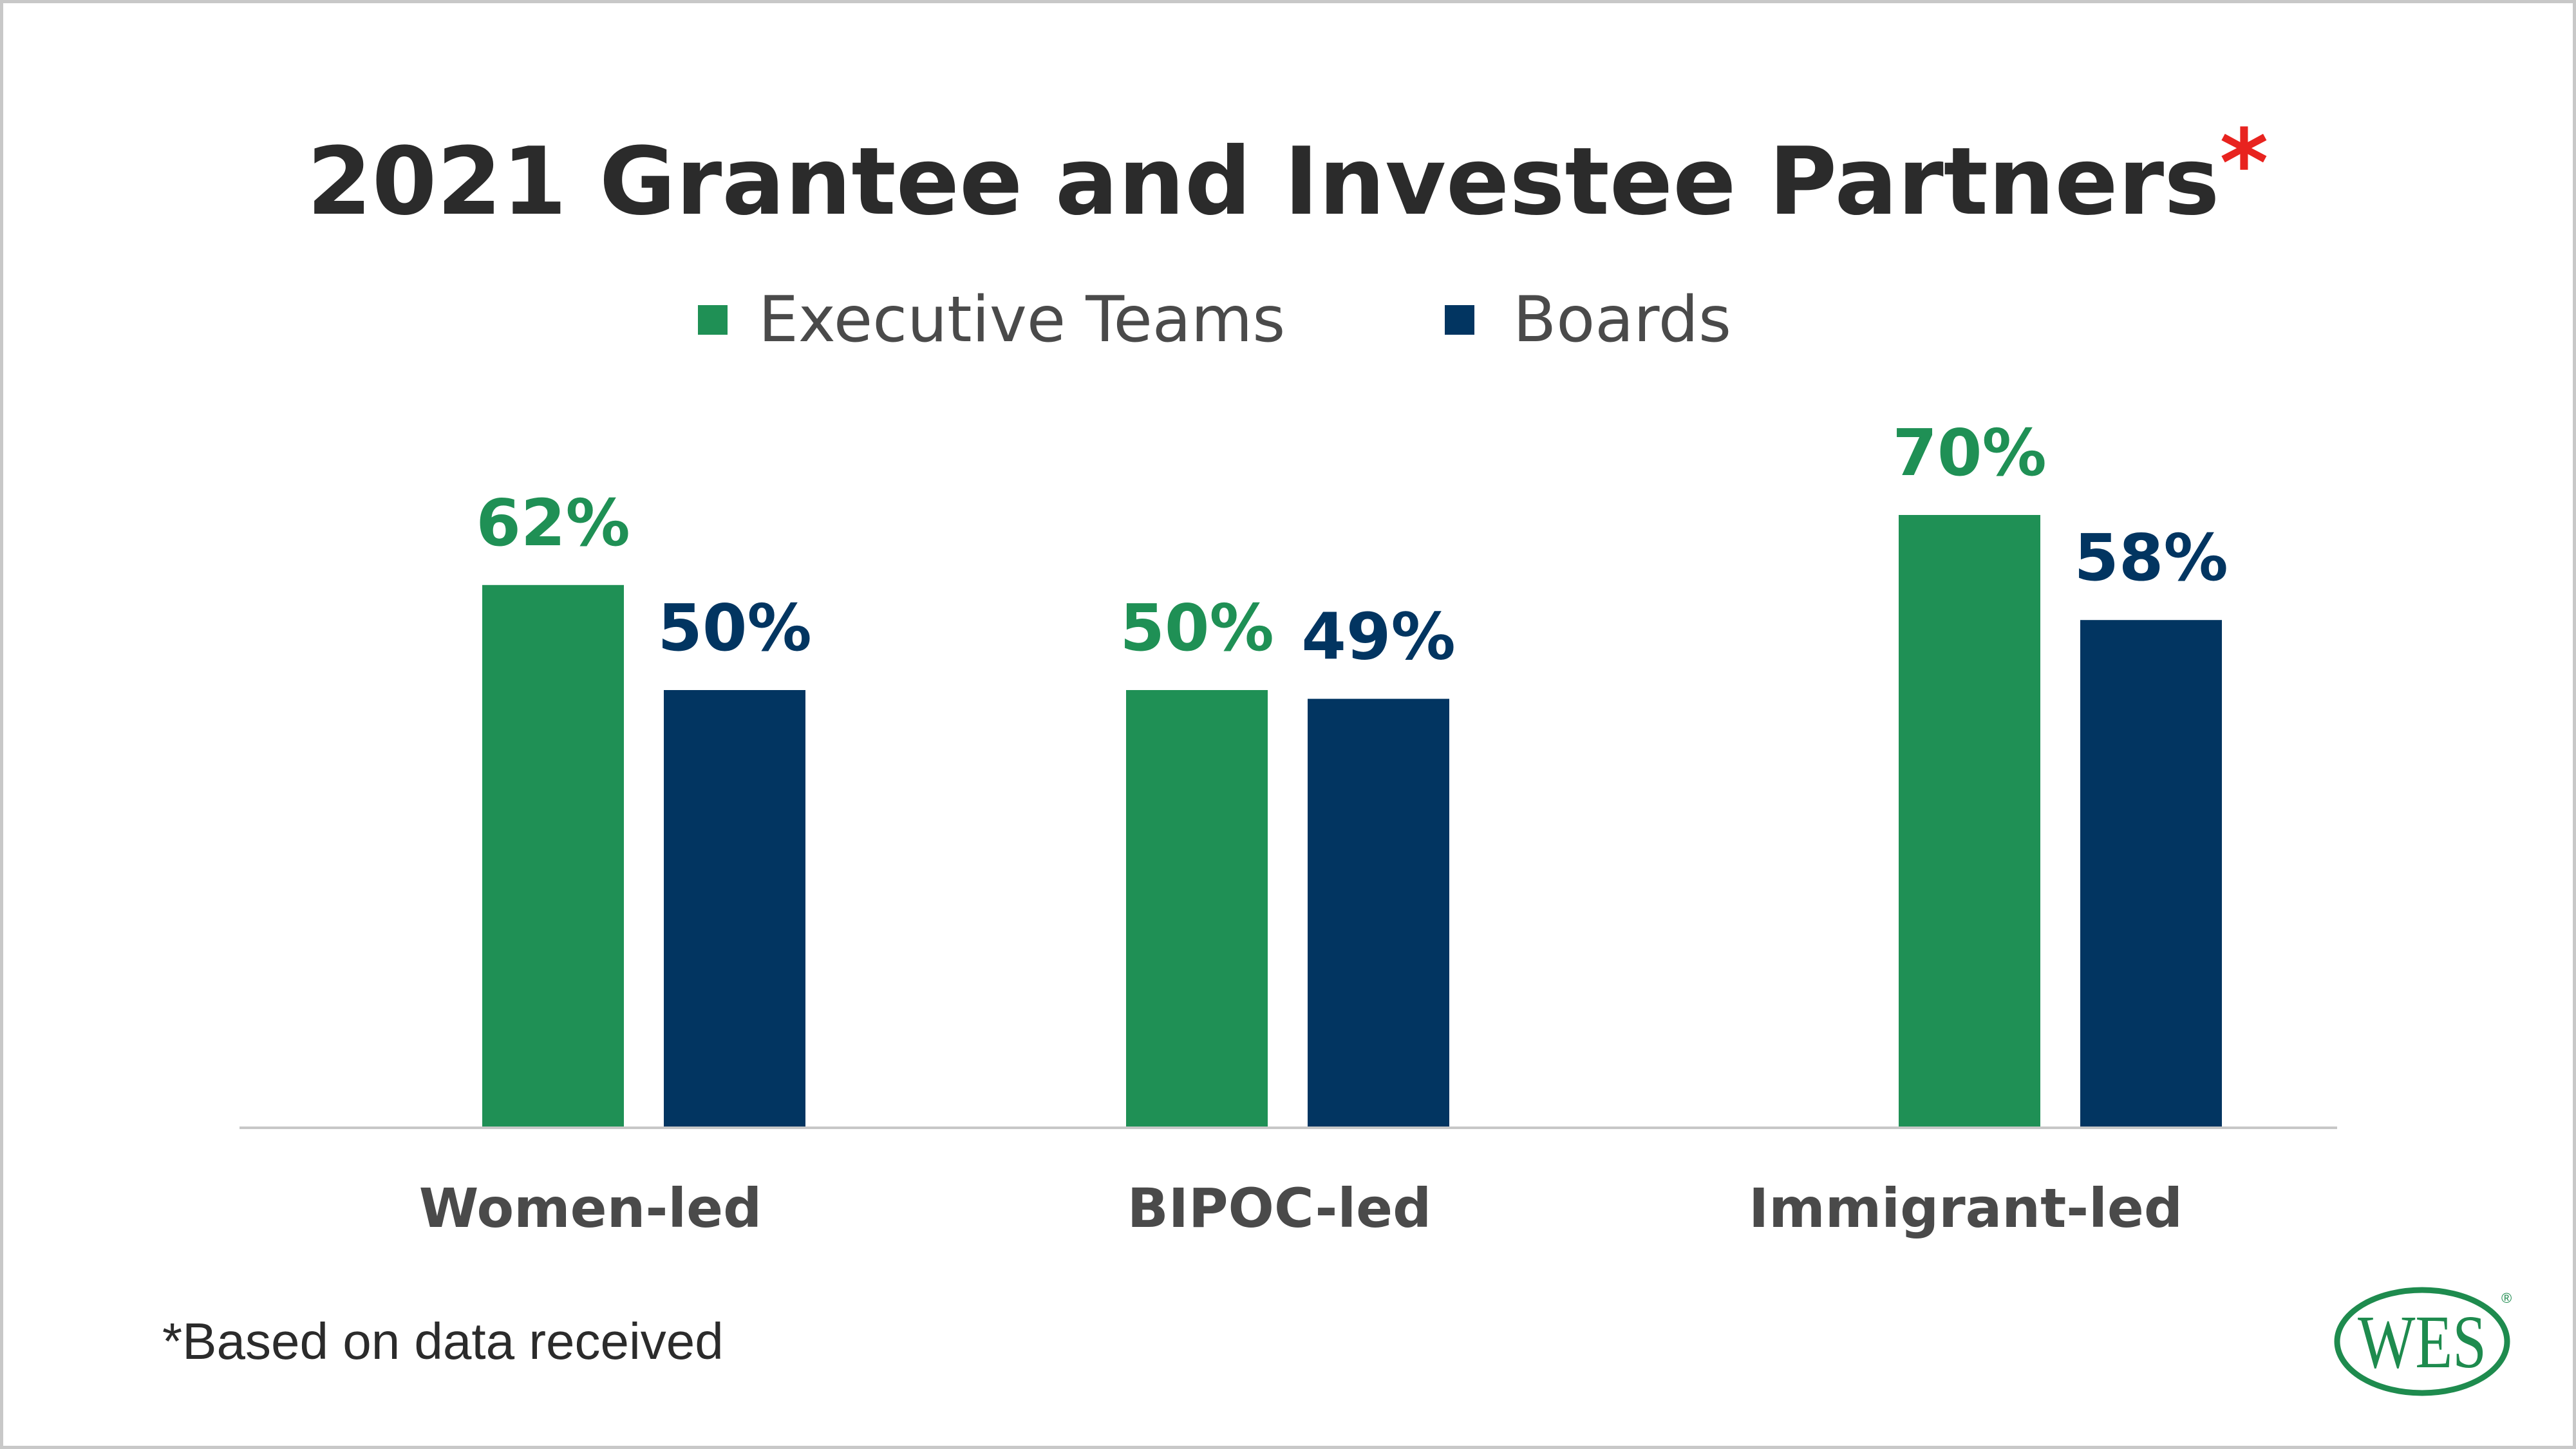 The height and width of the screenshot is (1449, 2576). I want to click on category-labels-group: Women-led BIPOC-led Immigrant-led, so click(1301, 1208).